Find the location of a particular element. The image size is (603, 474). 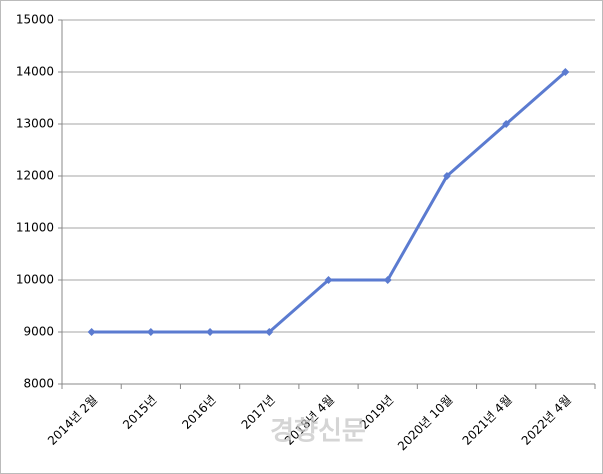

y-tick-label: 14000 is located at coordinates (35, 72).